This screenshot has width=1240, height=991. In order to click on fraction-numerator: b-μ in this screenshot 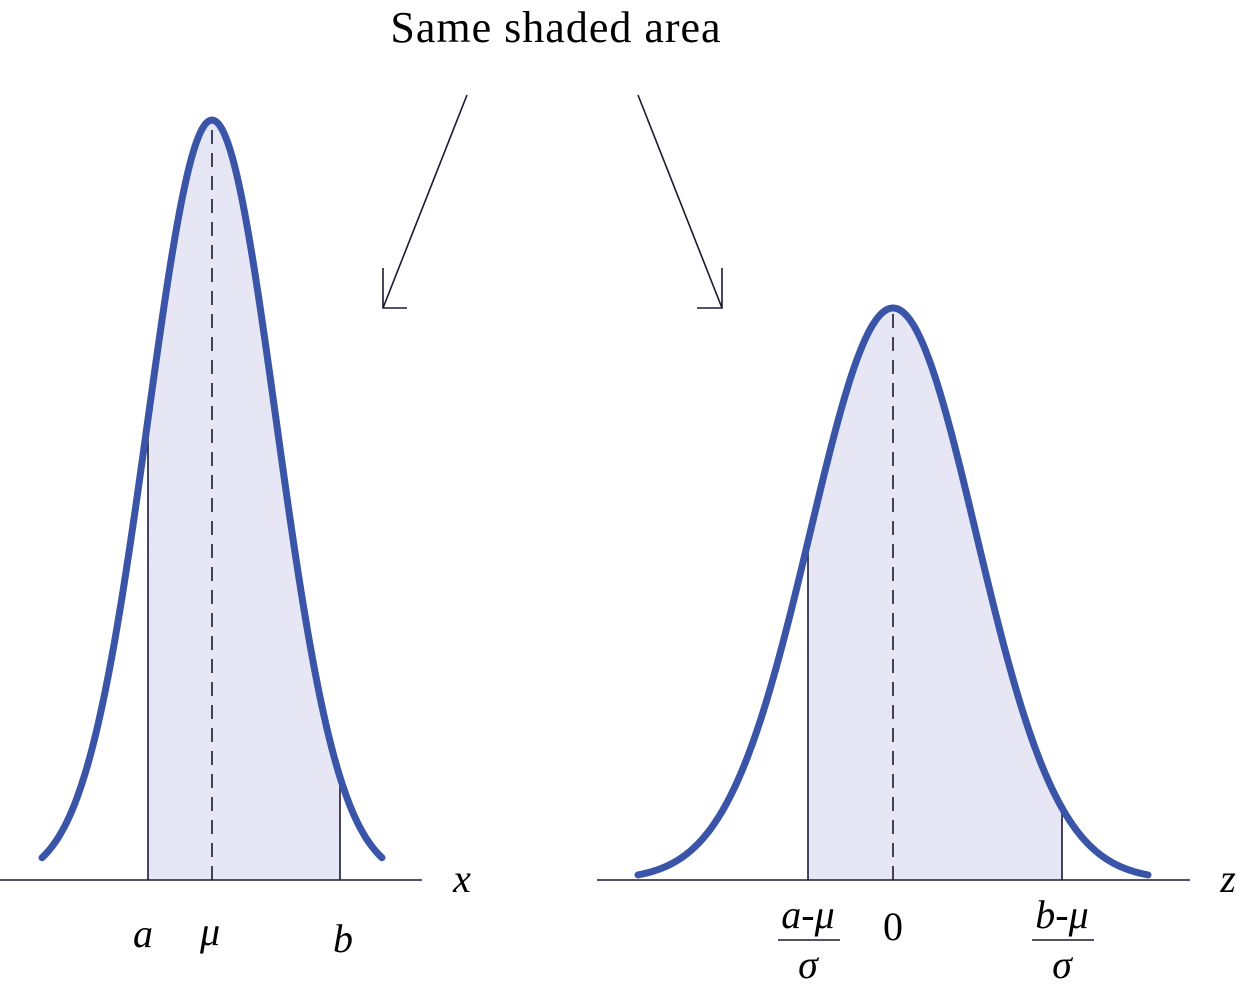, I will do `click(1061, 914)`.